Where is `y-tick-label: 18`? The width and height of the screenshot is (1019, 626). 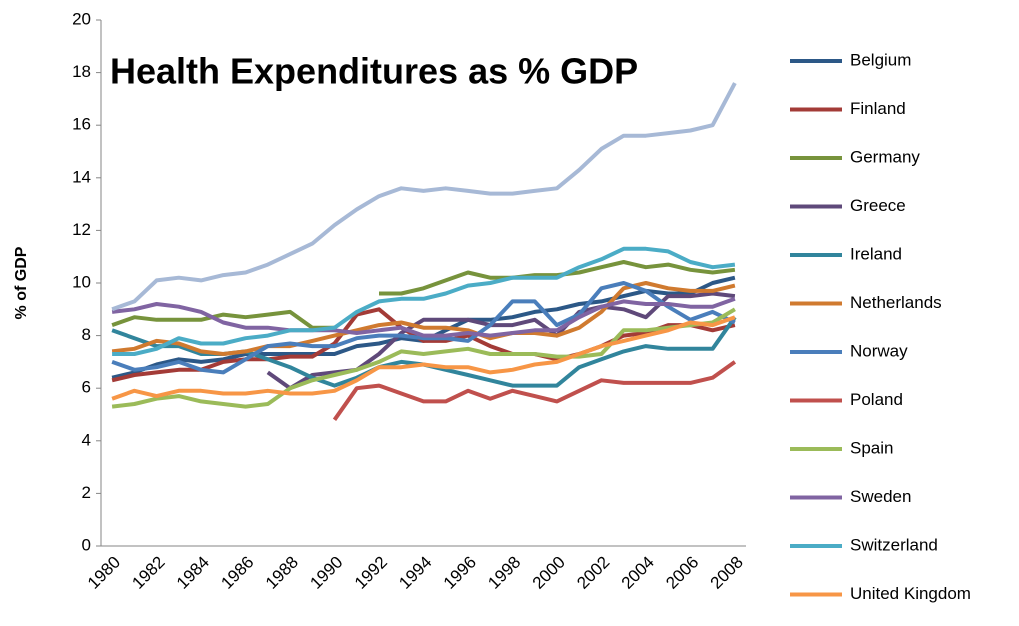
y-tick-label: 18 is located at coordinates (81, 71).